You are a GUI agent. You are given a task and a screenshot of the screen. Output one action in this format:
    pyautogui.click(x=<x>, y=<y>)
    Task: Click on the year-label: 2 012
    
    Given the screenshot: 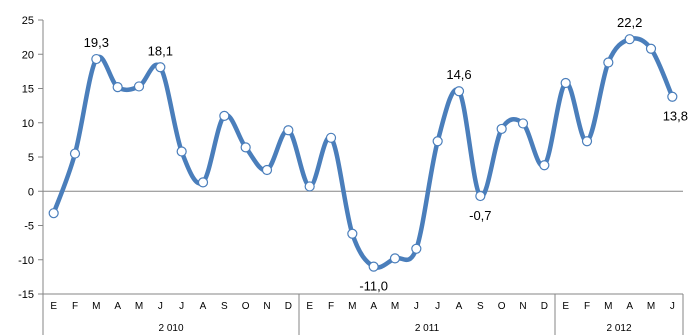 What is the action you would take?
    pyautogui.click(x=618, y=328)
    